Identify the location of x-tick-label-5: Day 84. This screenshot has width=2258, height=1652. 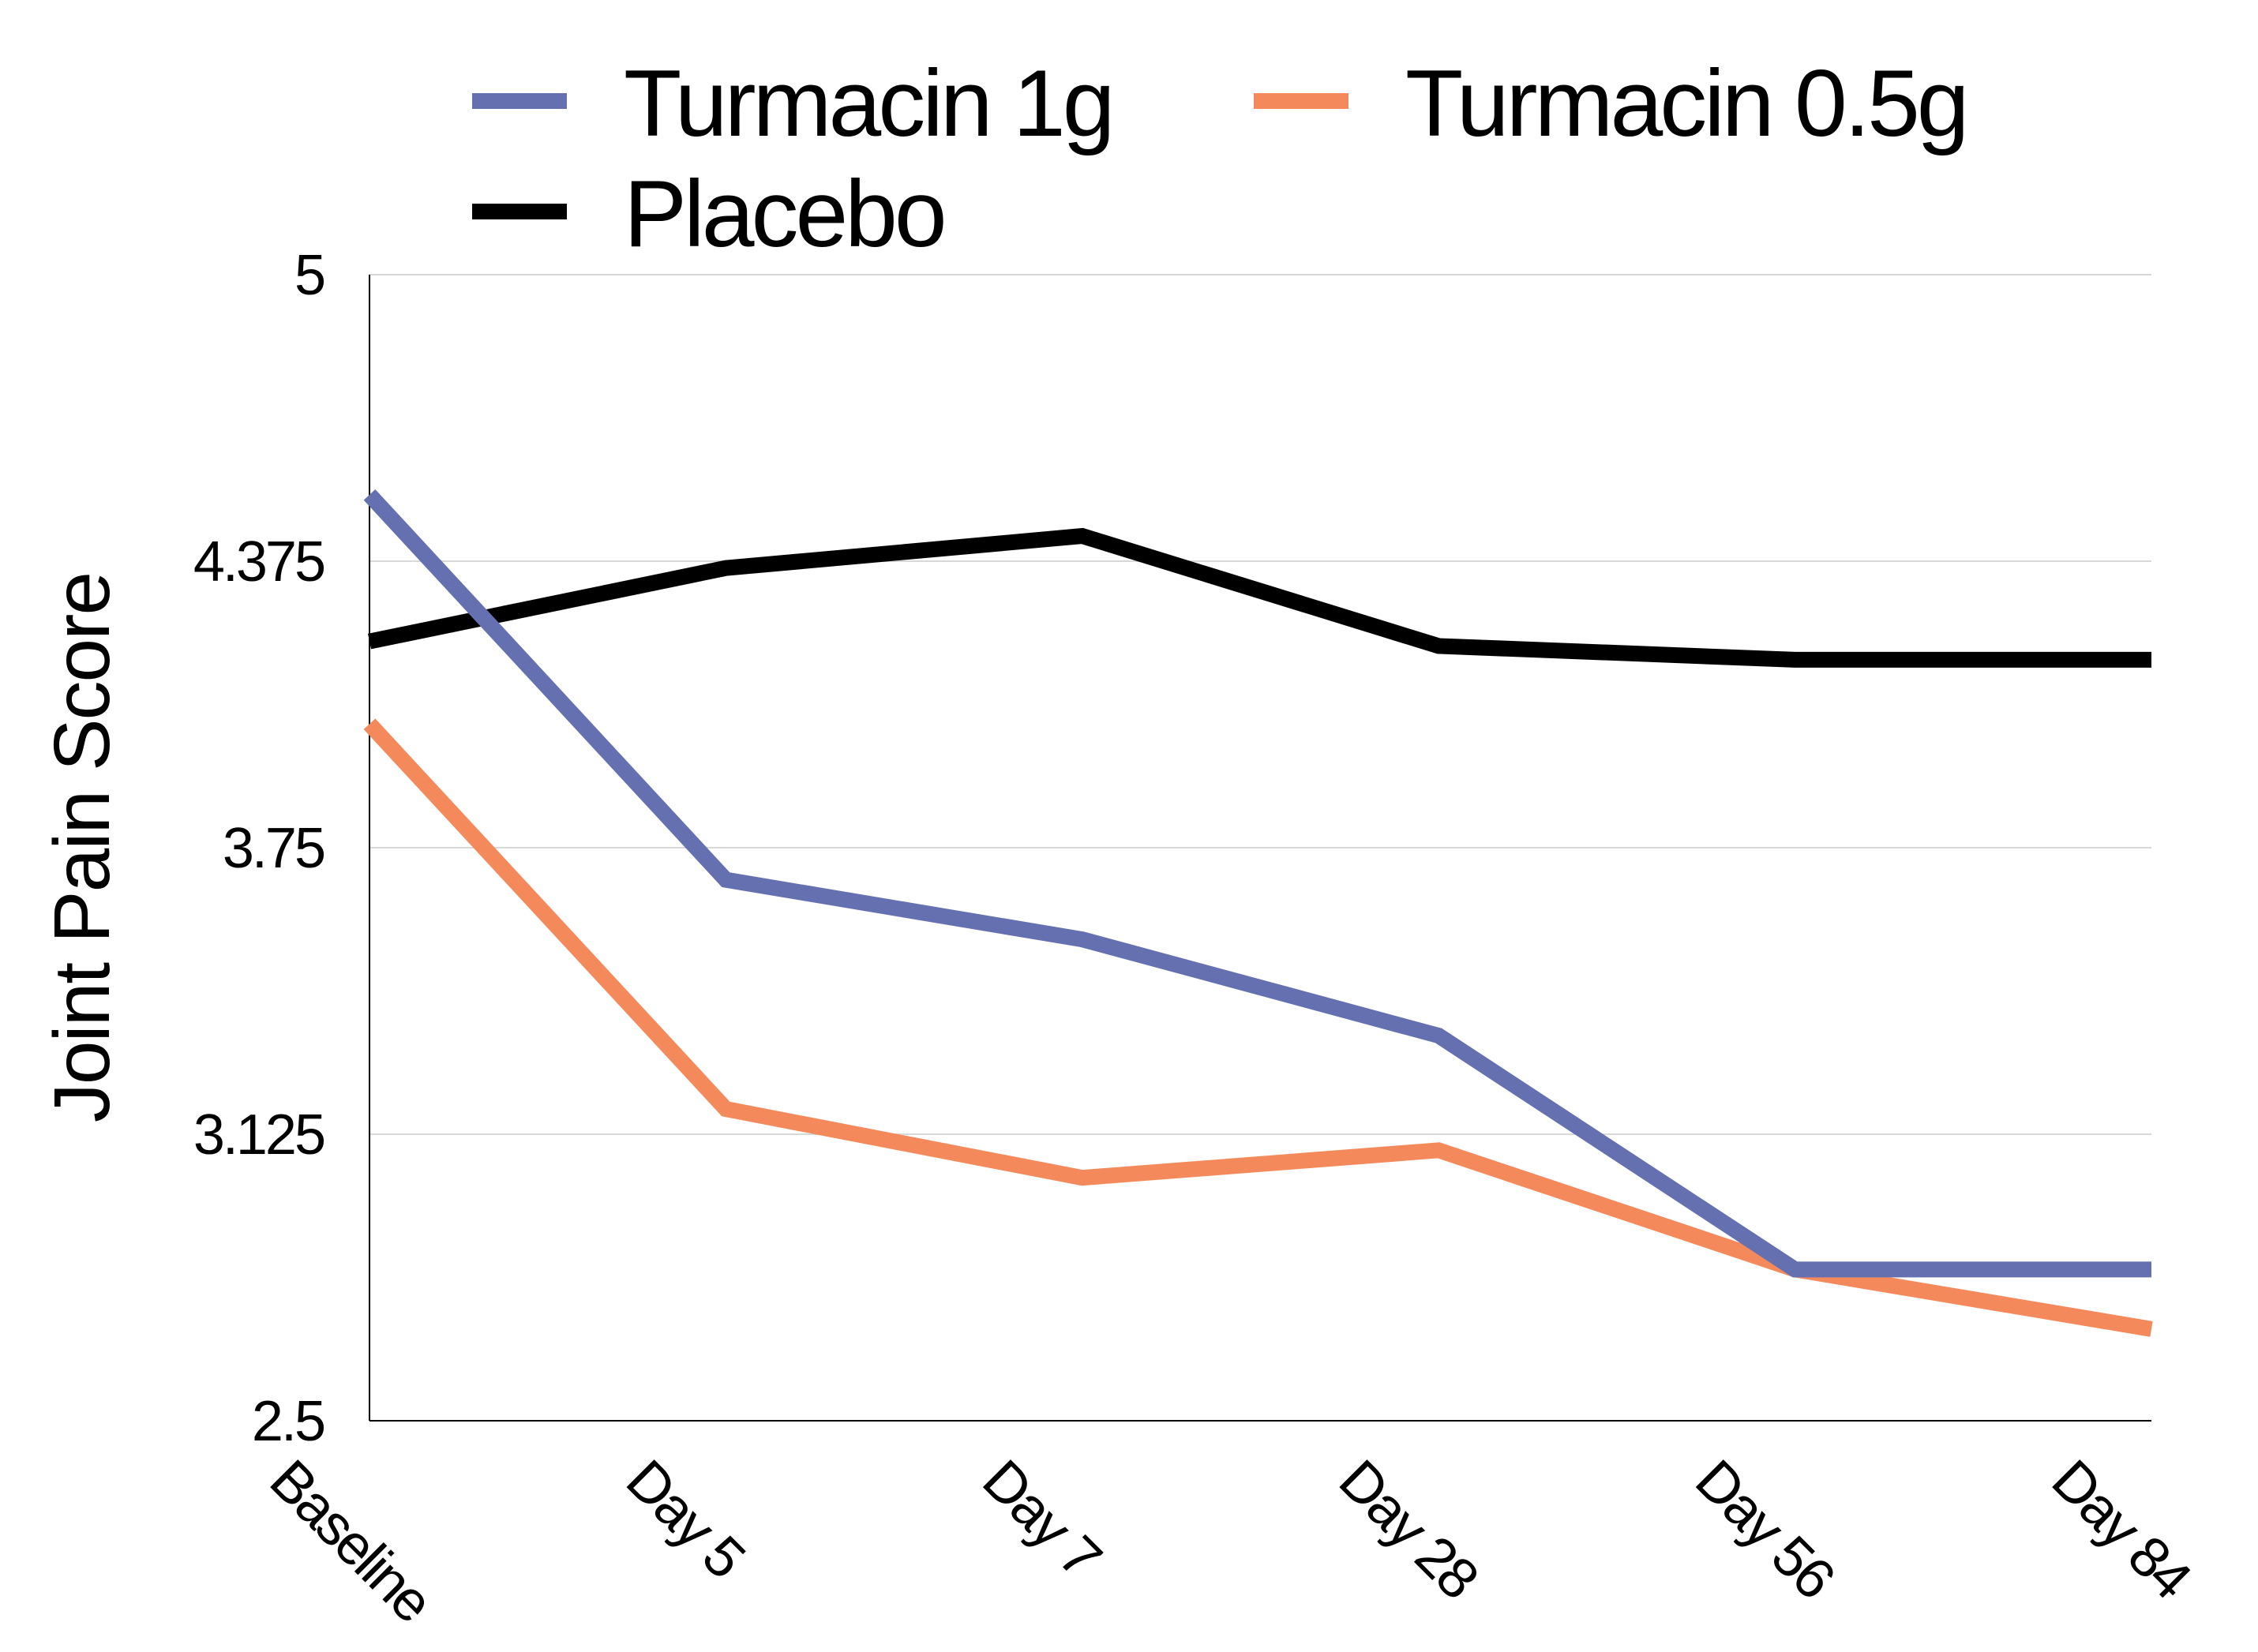
(2121, 1529).